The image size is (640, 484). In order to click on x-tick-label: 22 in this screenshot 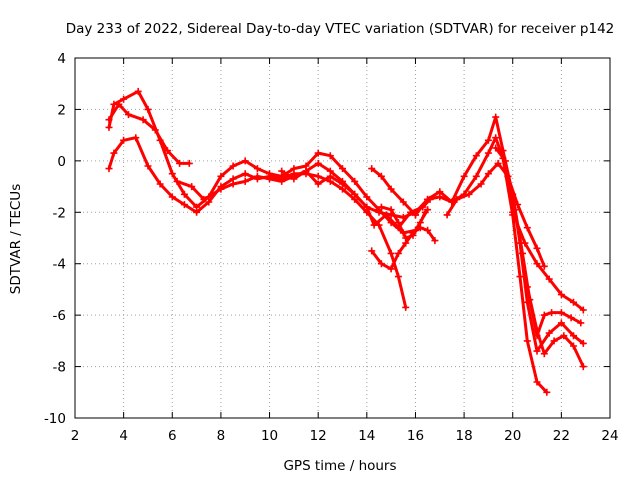, I will do `click(561, 436)`.